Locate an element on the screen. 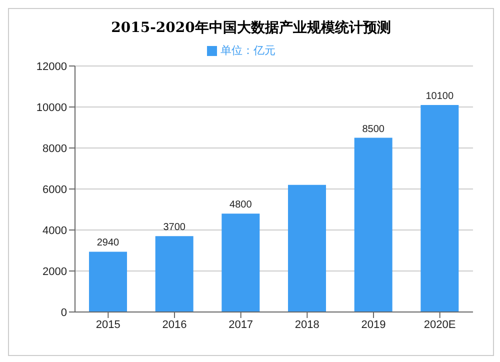  x-tick-label: 2020E is located at coordinates (440, 324).